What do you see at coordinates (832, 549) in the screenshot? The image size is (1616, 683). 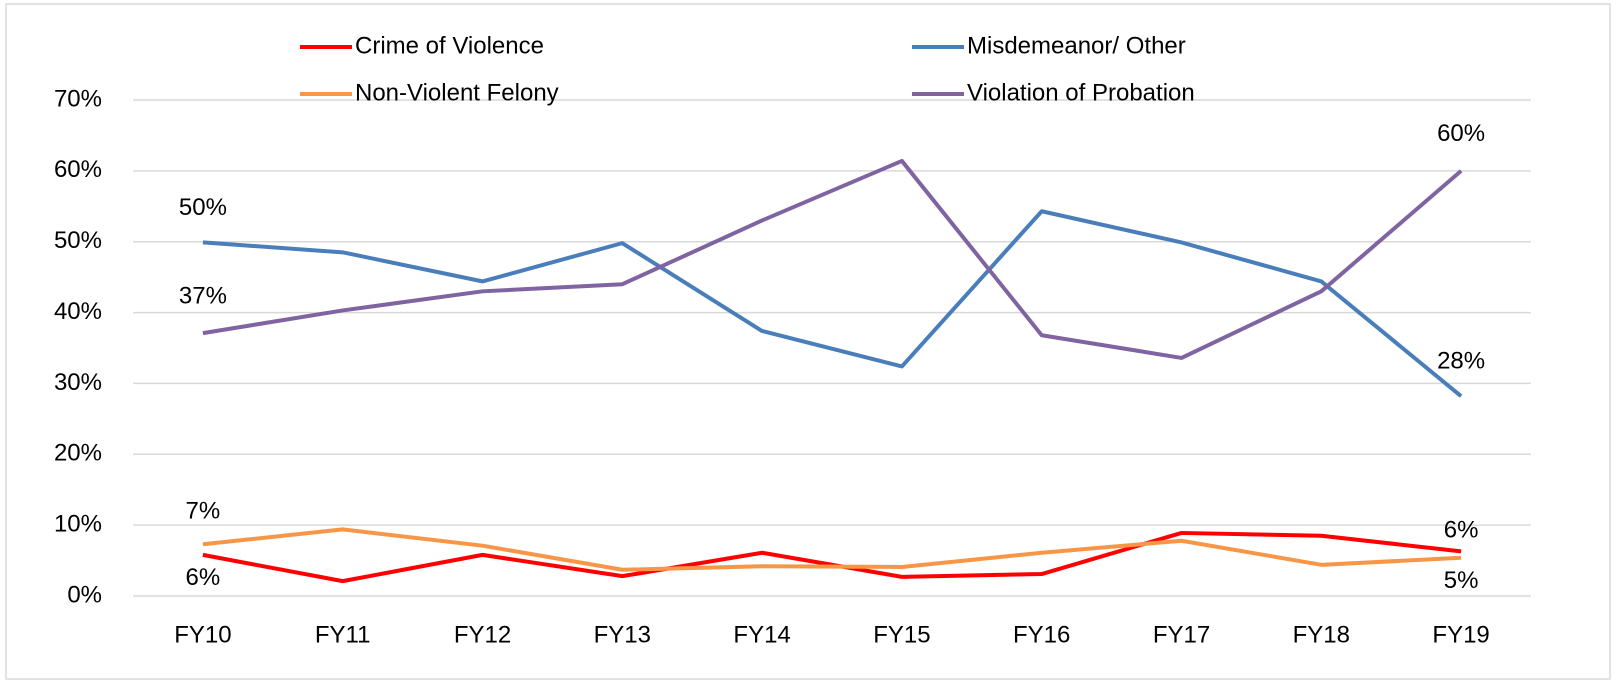 I see `series-line` at bounding box center [832, 549].